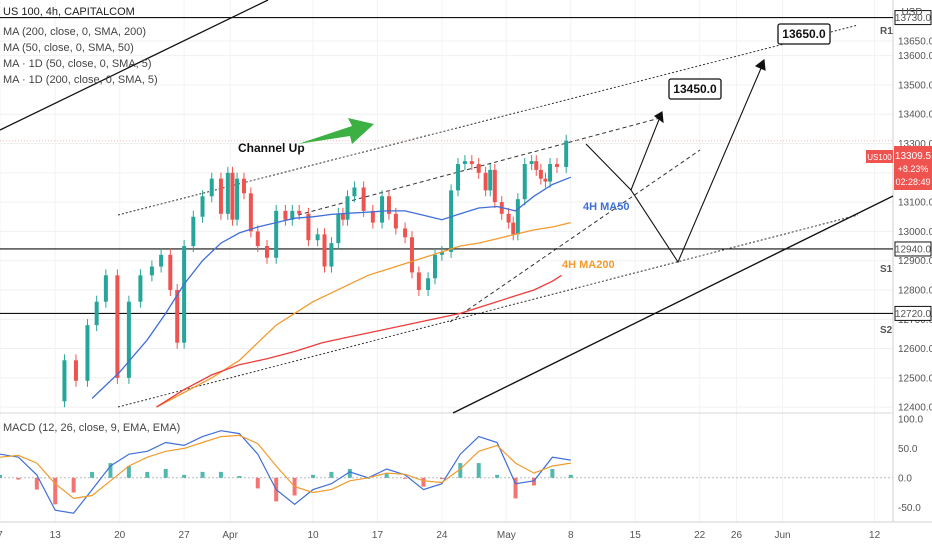 Image resolution: width=932 pixels, height=550 pixels. Describe the element at coordinates (575, 236) in the screenshot. I see `inner-channel-lower` at that location.